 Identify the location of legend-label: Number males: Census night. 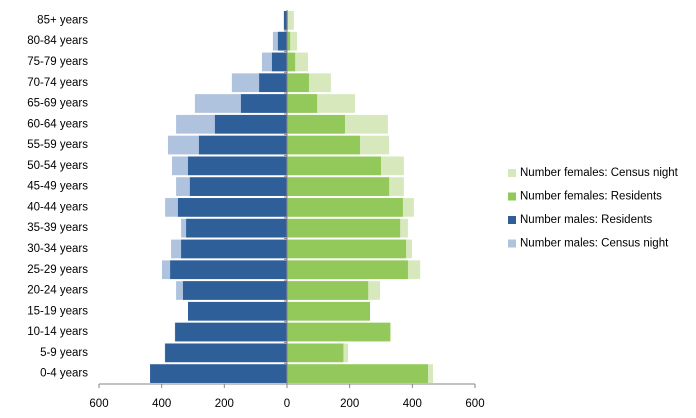
(594, 244).